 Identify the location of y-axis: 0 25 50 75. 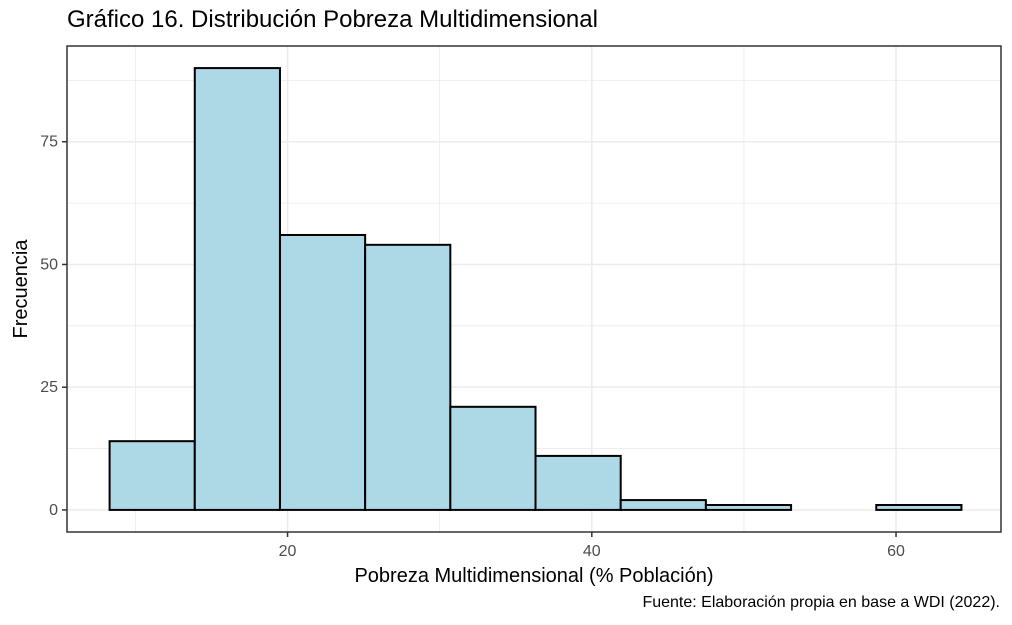
(53, 326).